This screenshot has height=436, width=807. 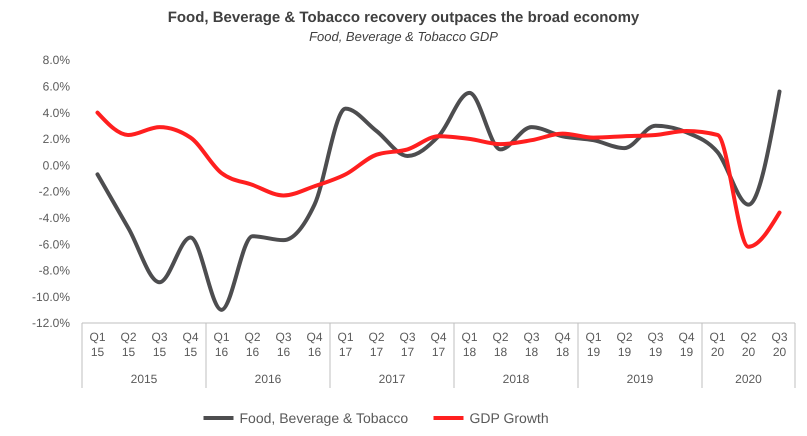 I want to click on y-tick-label: -8.0%, so click(x=54, y=271).